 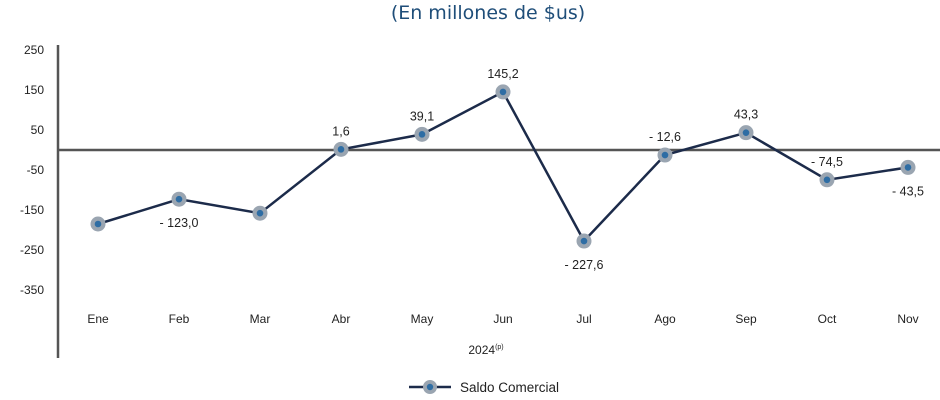 I want to click on x-tick-label: Ene, so click(x=98, y=319).